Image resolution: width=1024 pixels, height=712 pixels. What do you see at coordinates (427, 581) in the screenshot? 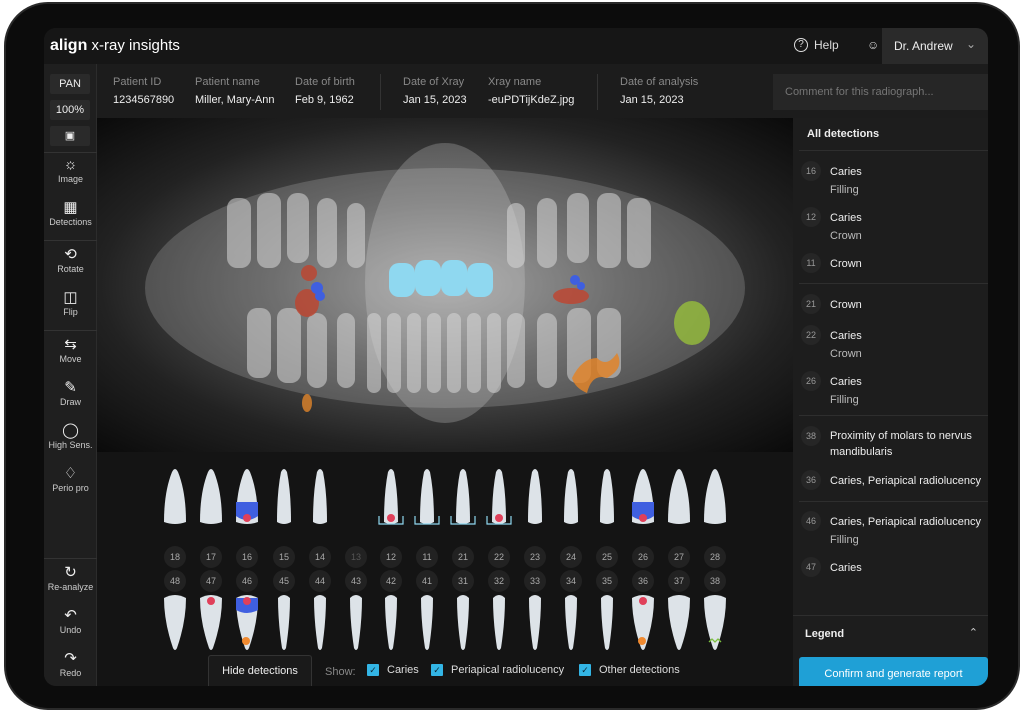
I see `tooth-number-41: 41` at bounding box center [427, 581].